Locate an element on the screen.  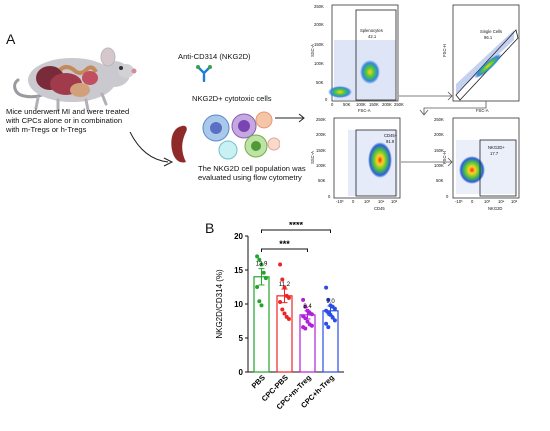
flow-plot-1-ytick: 50K is located at coordinates (320, 82).